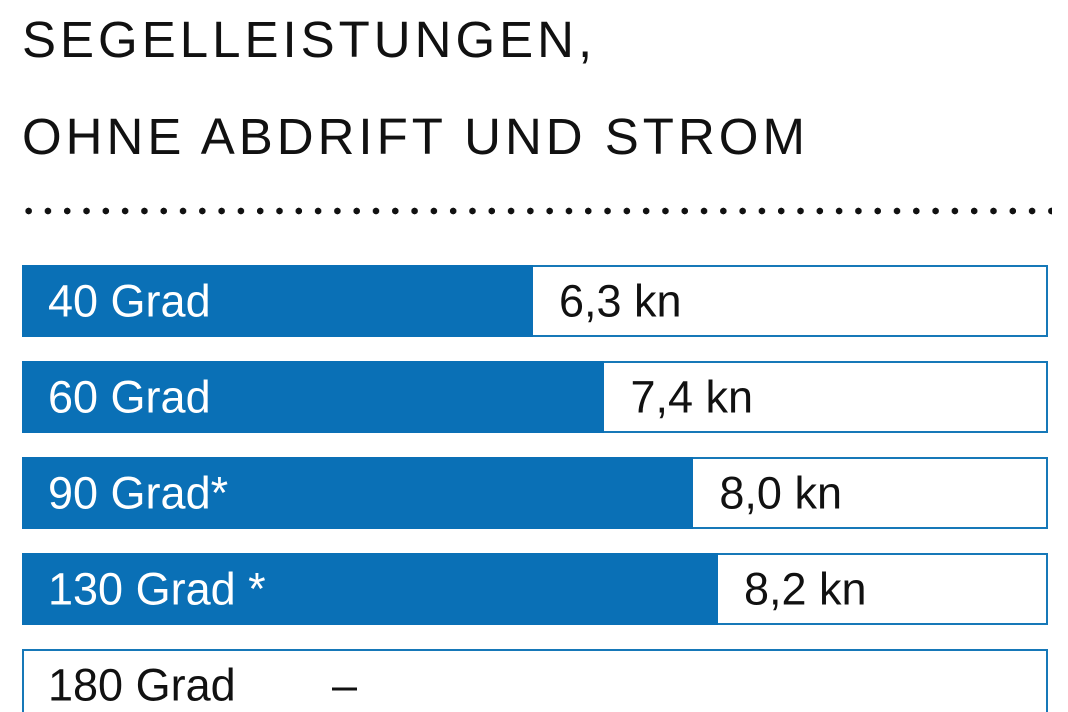 This screenshot has height=712, width=1068. Describe the element at coordinates (805, 589) in the screenshot. I see `bar-value: 8,2 kn` at that location.